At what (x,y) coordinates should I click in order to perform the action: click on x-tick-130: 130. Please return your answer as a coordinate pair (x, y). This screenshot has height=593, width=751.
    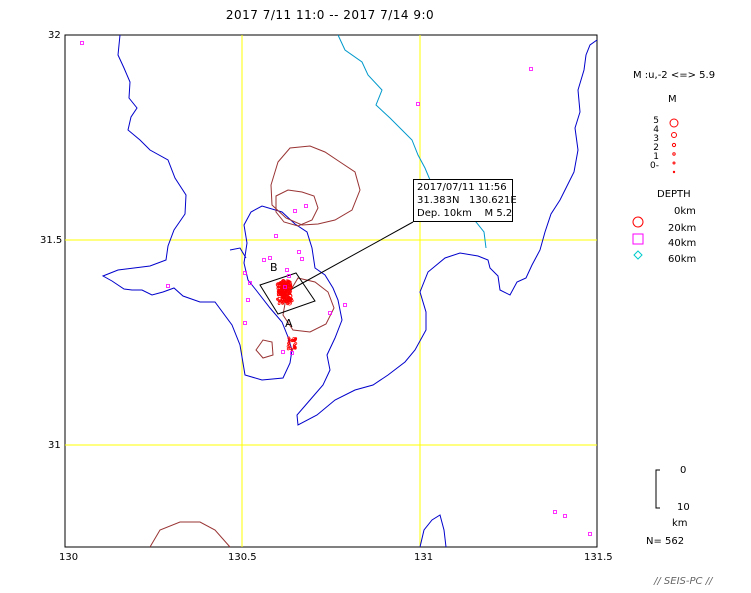
    Looking at the image, I should click on (69, 557).